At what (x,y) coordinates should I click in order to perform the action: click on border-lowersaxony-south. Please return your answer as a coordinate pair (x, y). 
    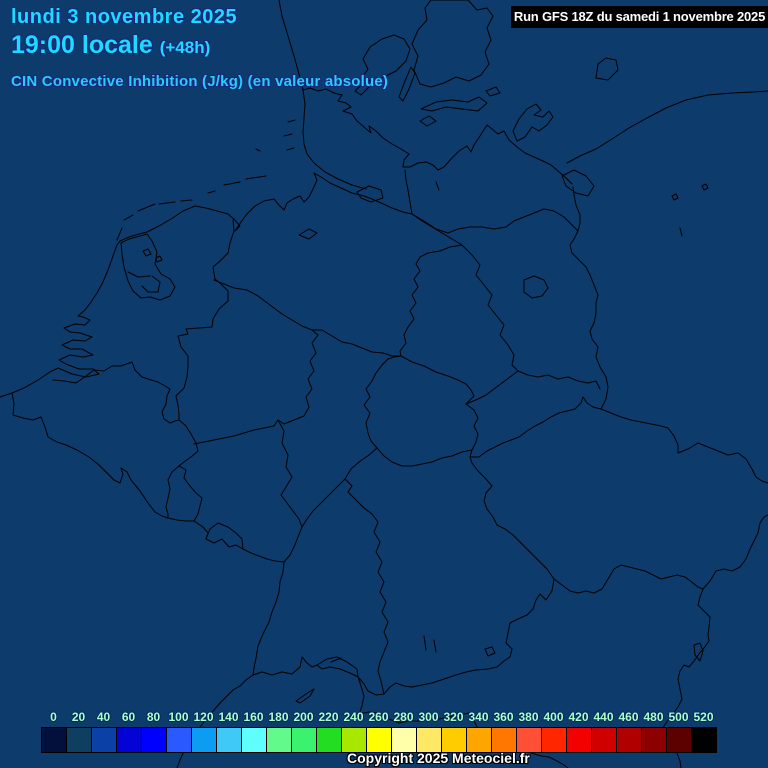
    Looking at the image, I should click on (307, 318).